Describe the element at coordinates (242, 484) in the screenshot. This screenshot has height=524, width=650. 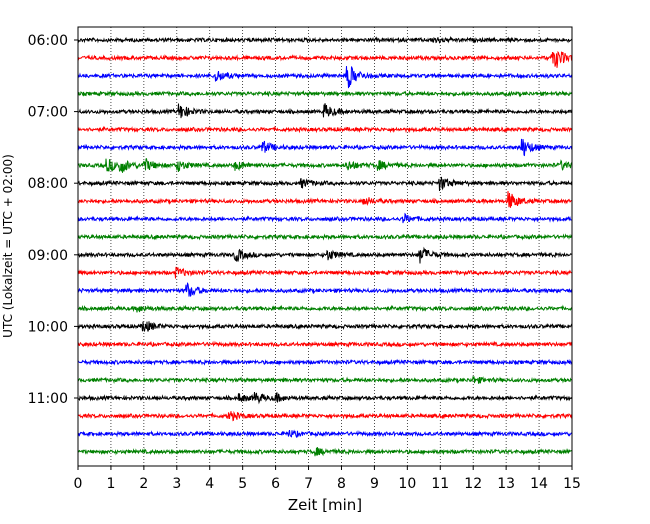
I see `x-tick-label: 5` at that location.